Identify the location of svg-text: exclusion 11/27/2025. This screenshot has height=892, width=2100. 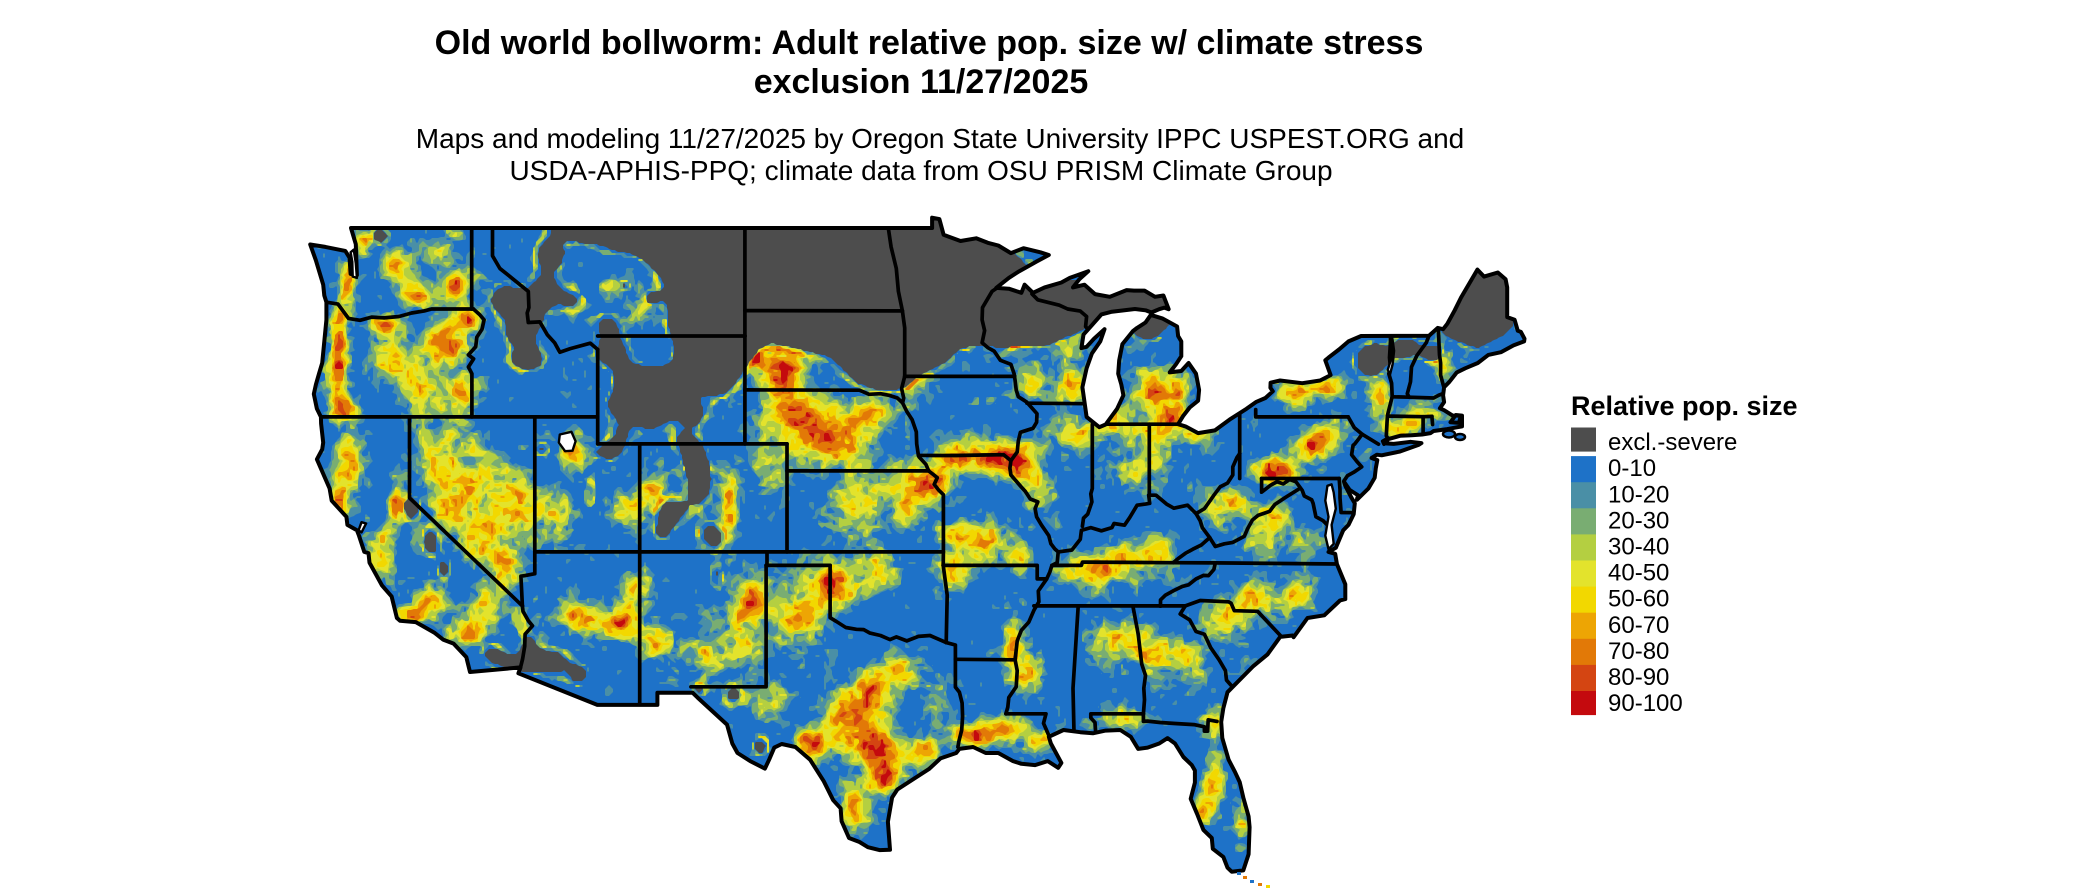
(921, 82).